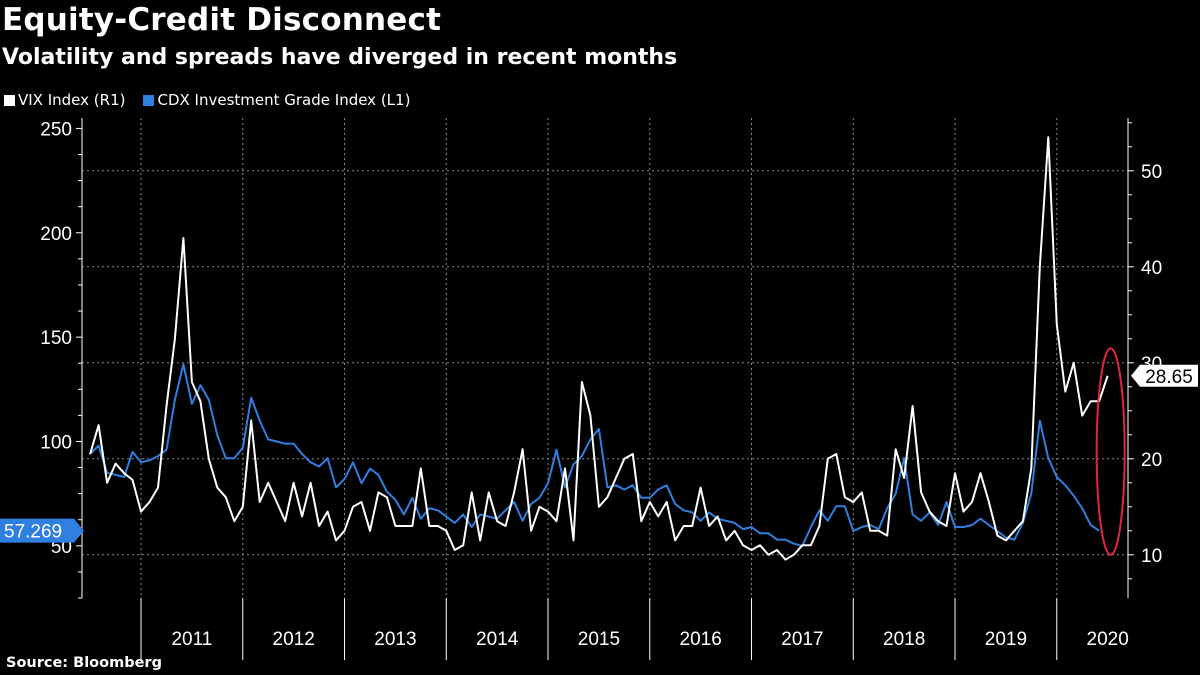 Image resolution: width=1200 pixels, height=675 pixels. I want to click on right-tick-label-10: 10, so click(1151, 556).